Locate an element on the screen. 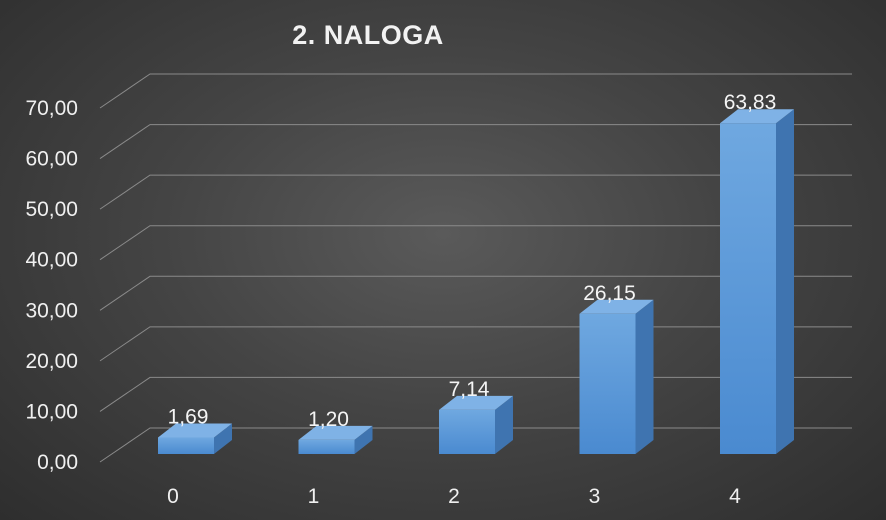 The image size is (886, 520). data-label: 7,14 is located at coordinates (469, 389).